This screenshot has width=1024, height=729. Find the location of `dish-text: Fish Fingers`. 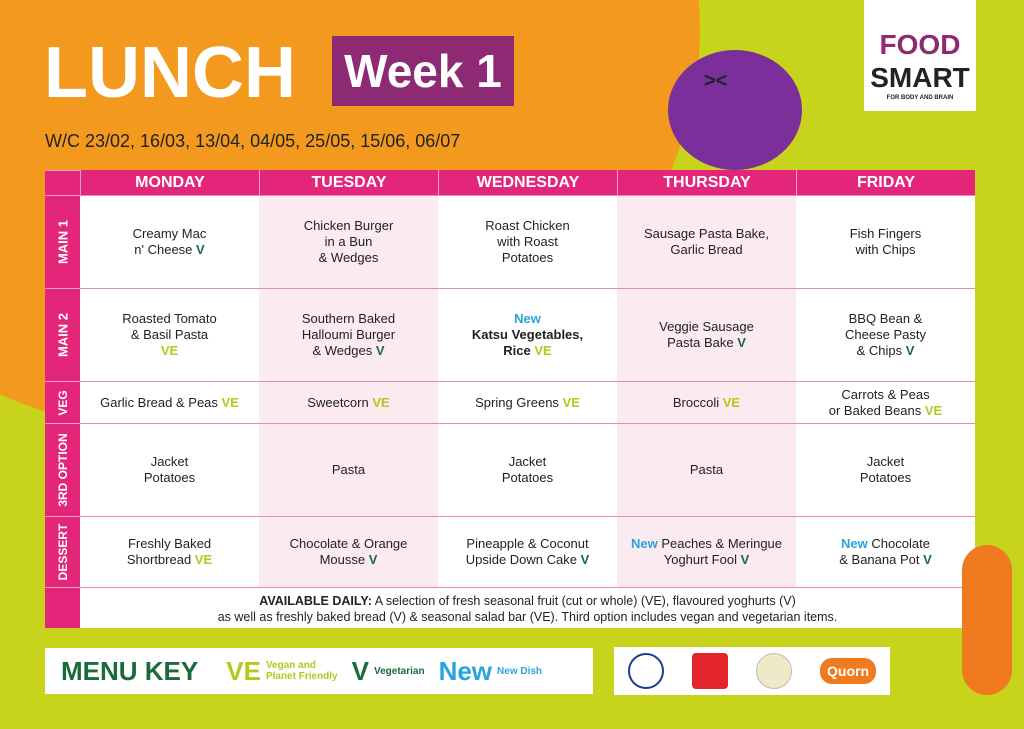

dish-text: Fish Fingers is located at coordinates (885, 233).